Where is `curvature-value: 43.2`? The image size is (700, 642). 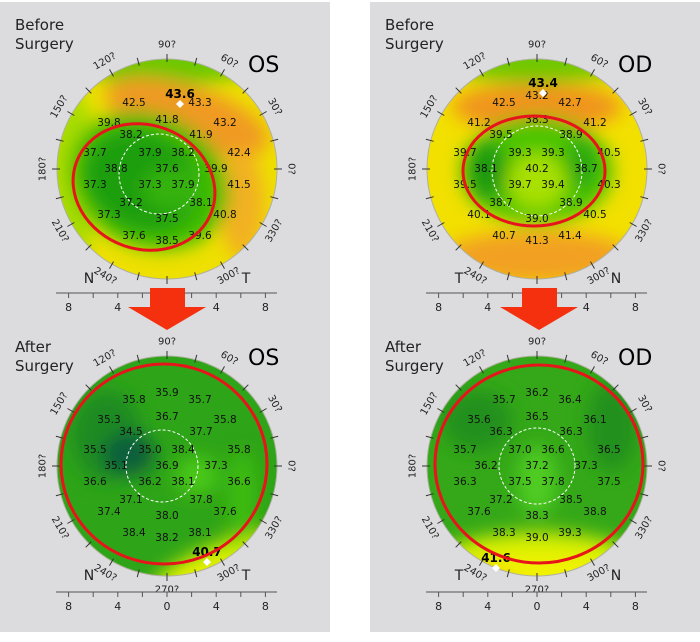 curvature-value: 43.2 is located at coordinates (224, 123).